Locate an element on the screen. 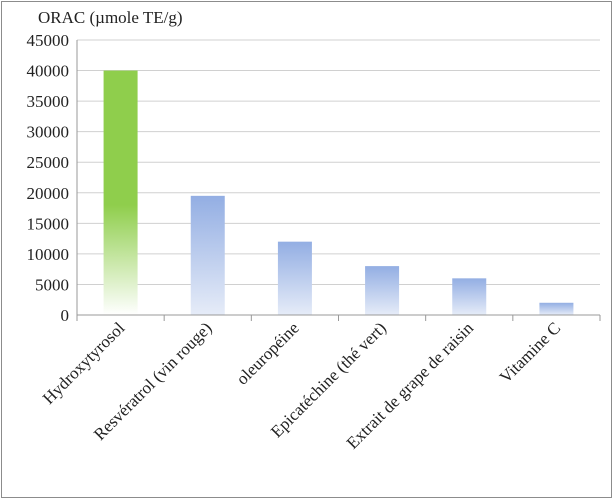 The image size is (615, 501). y-tick-label: 30000 is located at coordinates (48, 132).